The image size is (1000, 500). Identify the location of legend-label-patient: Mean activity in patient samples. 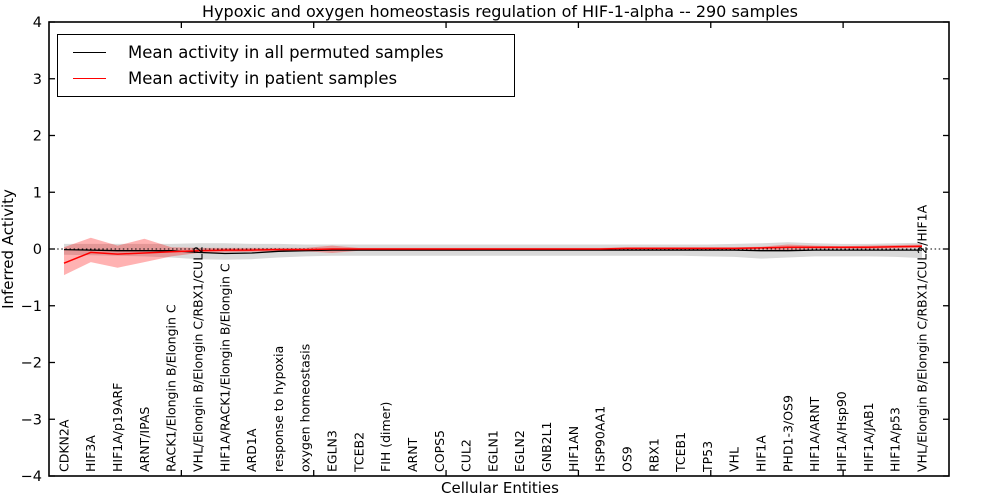
(263, 79).